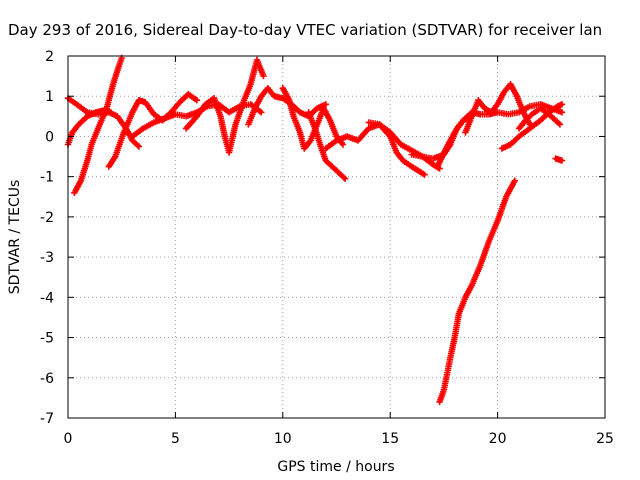  I want to click on y-tick-label: -1, so click(47, 178).